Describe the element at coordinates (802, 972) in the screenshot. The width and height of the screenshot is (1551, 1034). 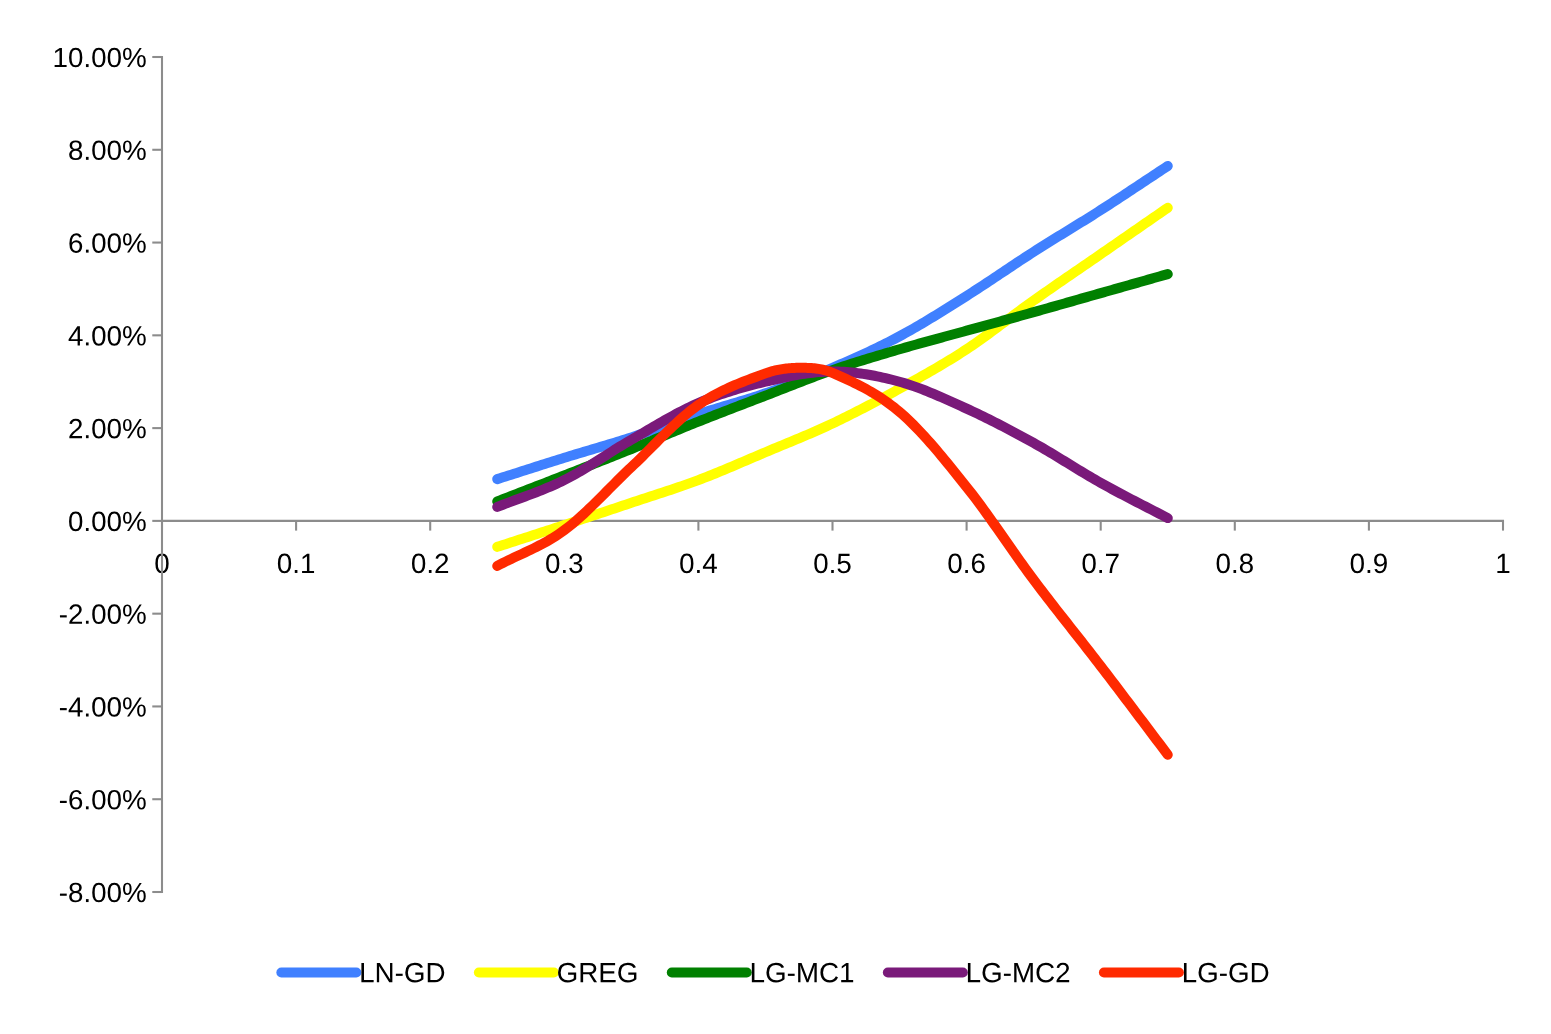
I see `legend-label: LG-MC1` at that location.